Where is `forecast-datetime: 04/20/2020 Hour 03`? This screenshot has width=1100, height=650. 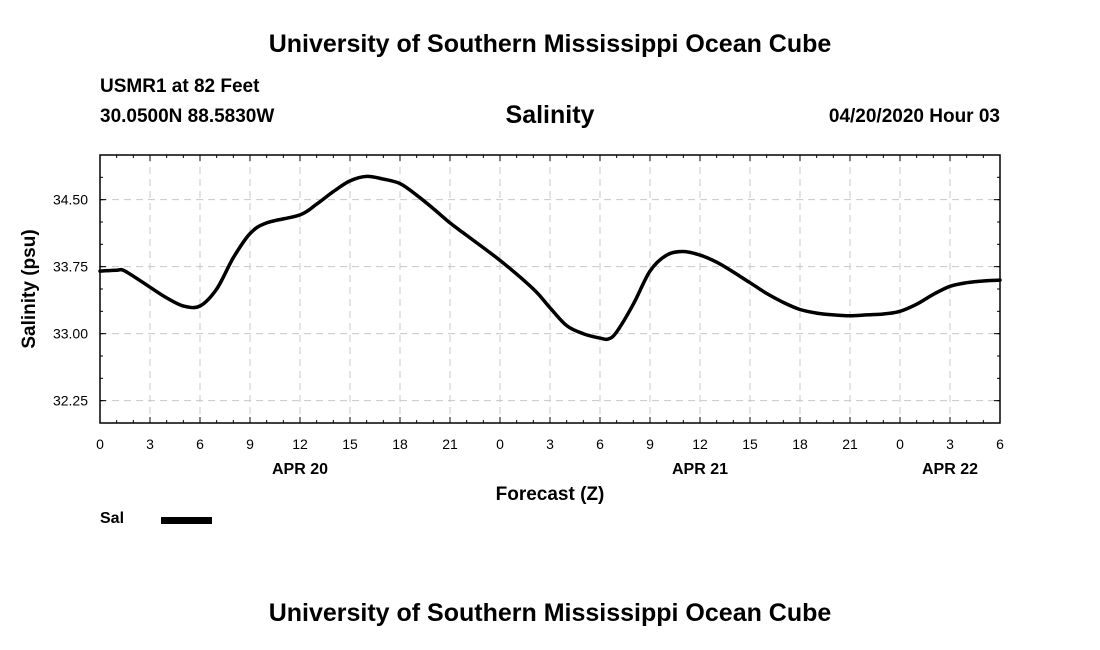
forecast-datetime: 04/20/2020 Hour 03 is located at coordinates (914, 116).